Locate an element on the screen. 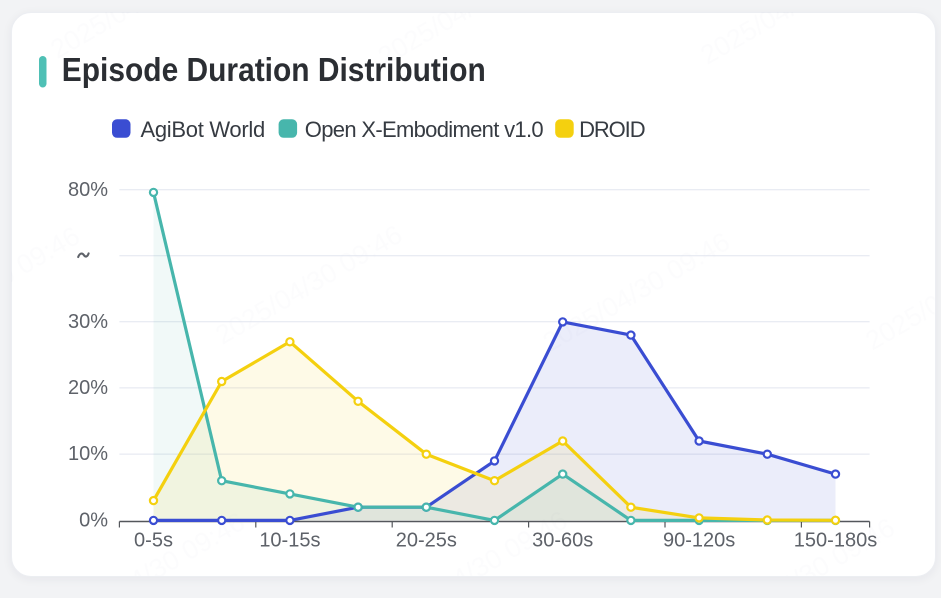 Image resolution: width=941 pixels, height=598 pixels. svg-text: Episode Duration Distribution is located at coordinates (274, 69).